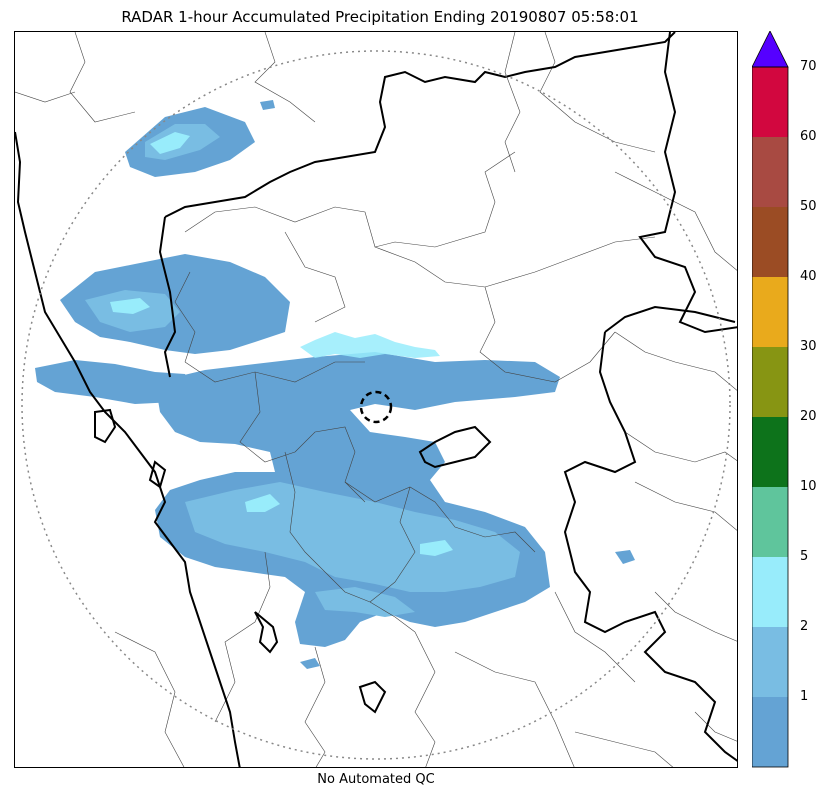  I want to click on precip-colorbar, so click(770, 399).